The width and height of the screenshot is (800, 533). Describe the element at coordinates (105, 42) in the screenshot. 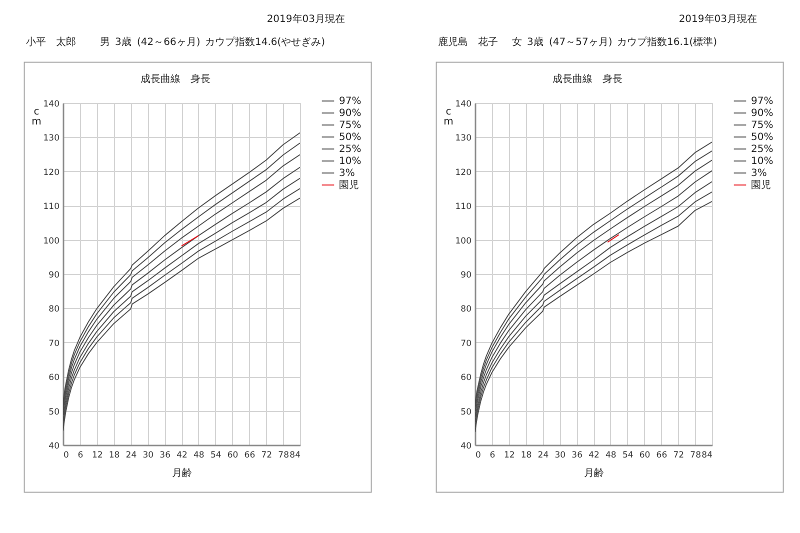

I see `text: 男` at that location.